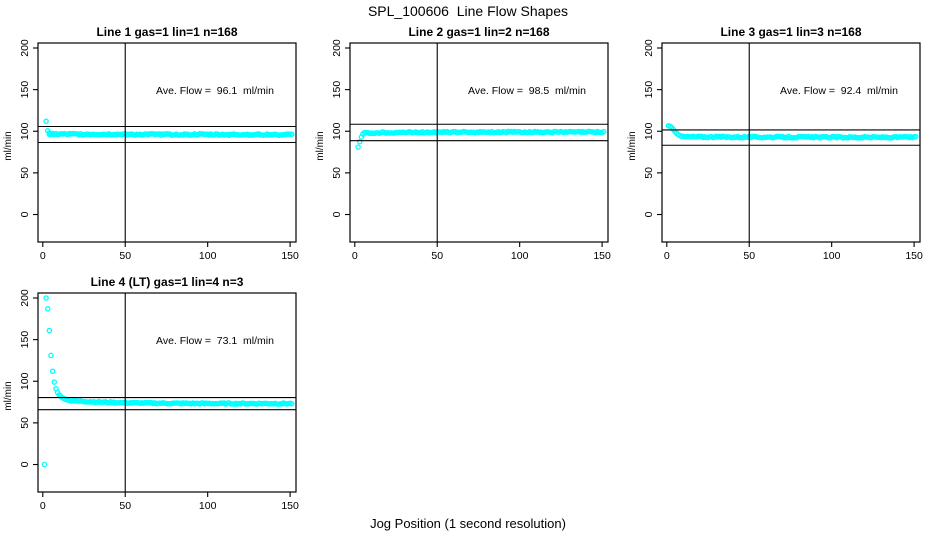 The image size is (936, 540). What do you see at coordinates (468, 523) in the screenshot?
I see `x-axis-title: Jog Position (1 second resolution)` at bounding box center [468, 523].